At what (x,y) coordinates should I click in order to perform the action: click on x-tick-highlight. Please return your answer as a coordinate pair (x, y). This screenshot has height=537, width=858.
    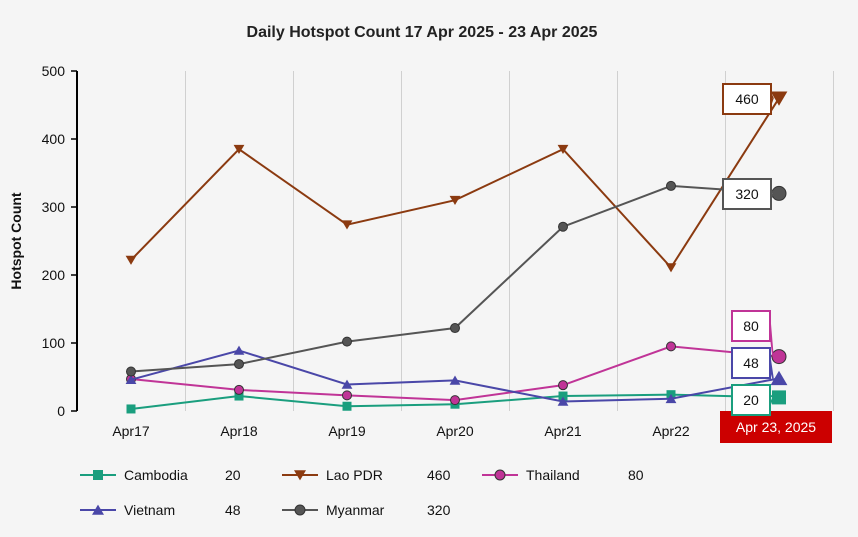
    Looking at the image, I should click on (776, 427).